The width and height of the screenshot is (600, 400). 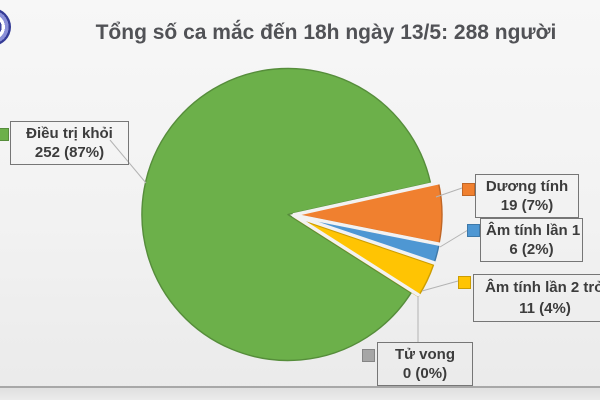 I want to click on callout-dieu-tri-khoi: Điều trị khỏi 252 (87%), so click(x=69, y=143).